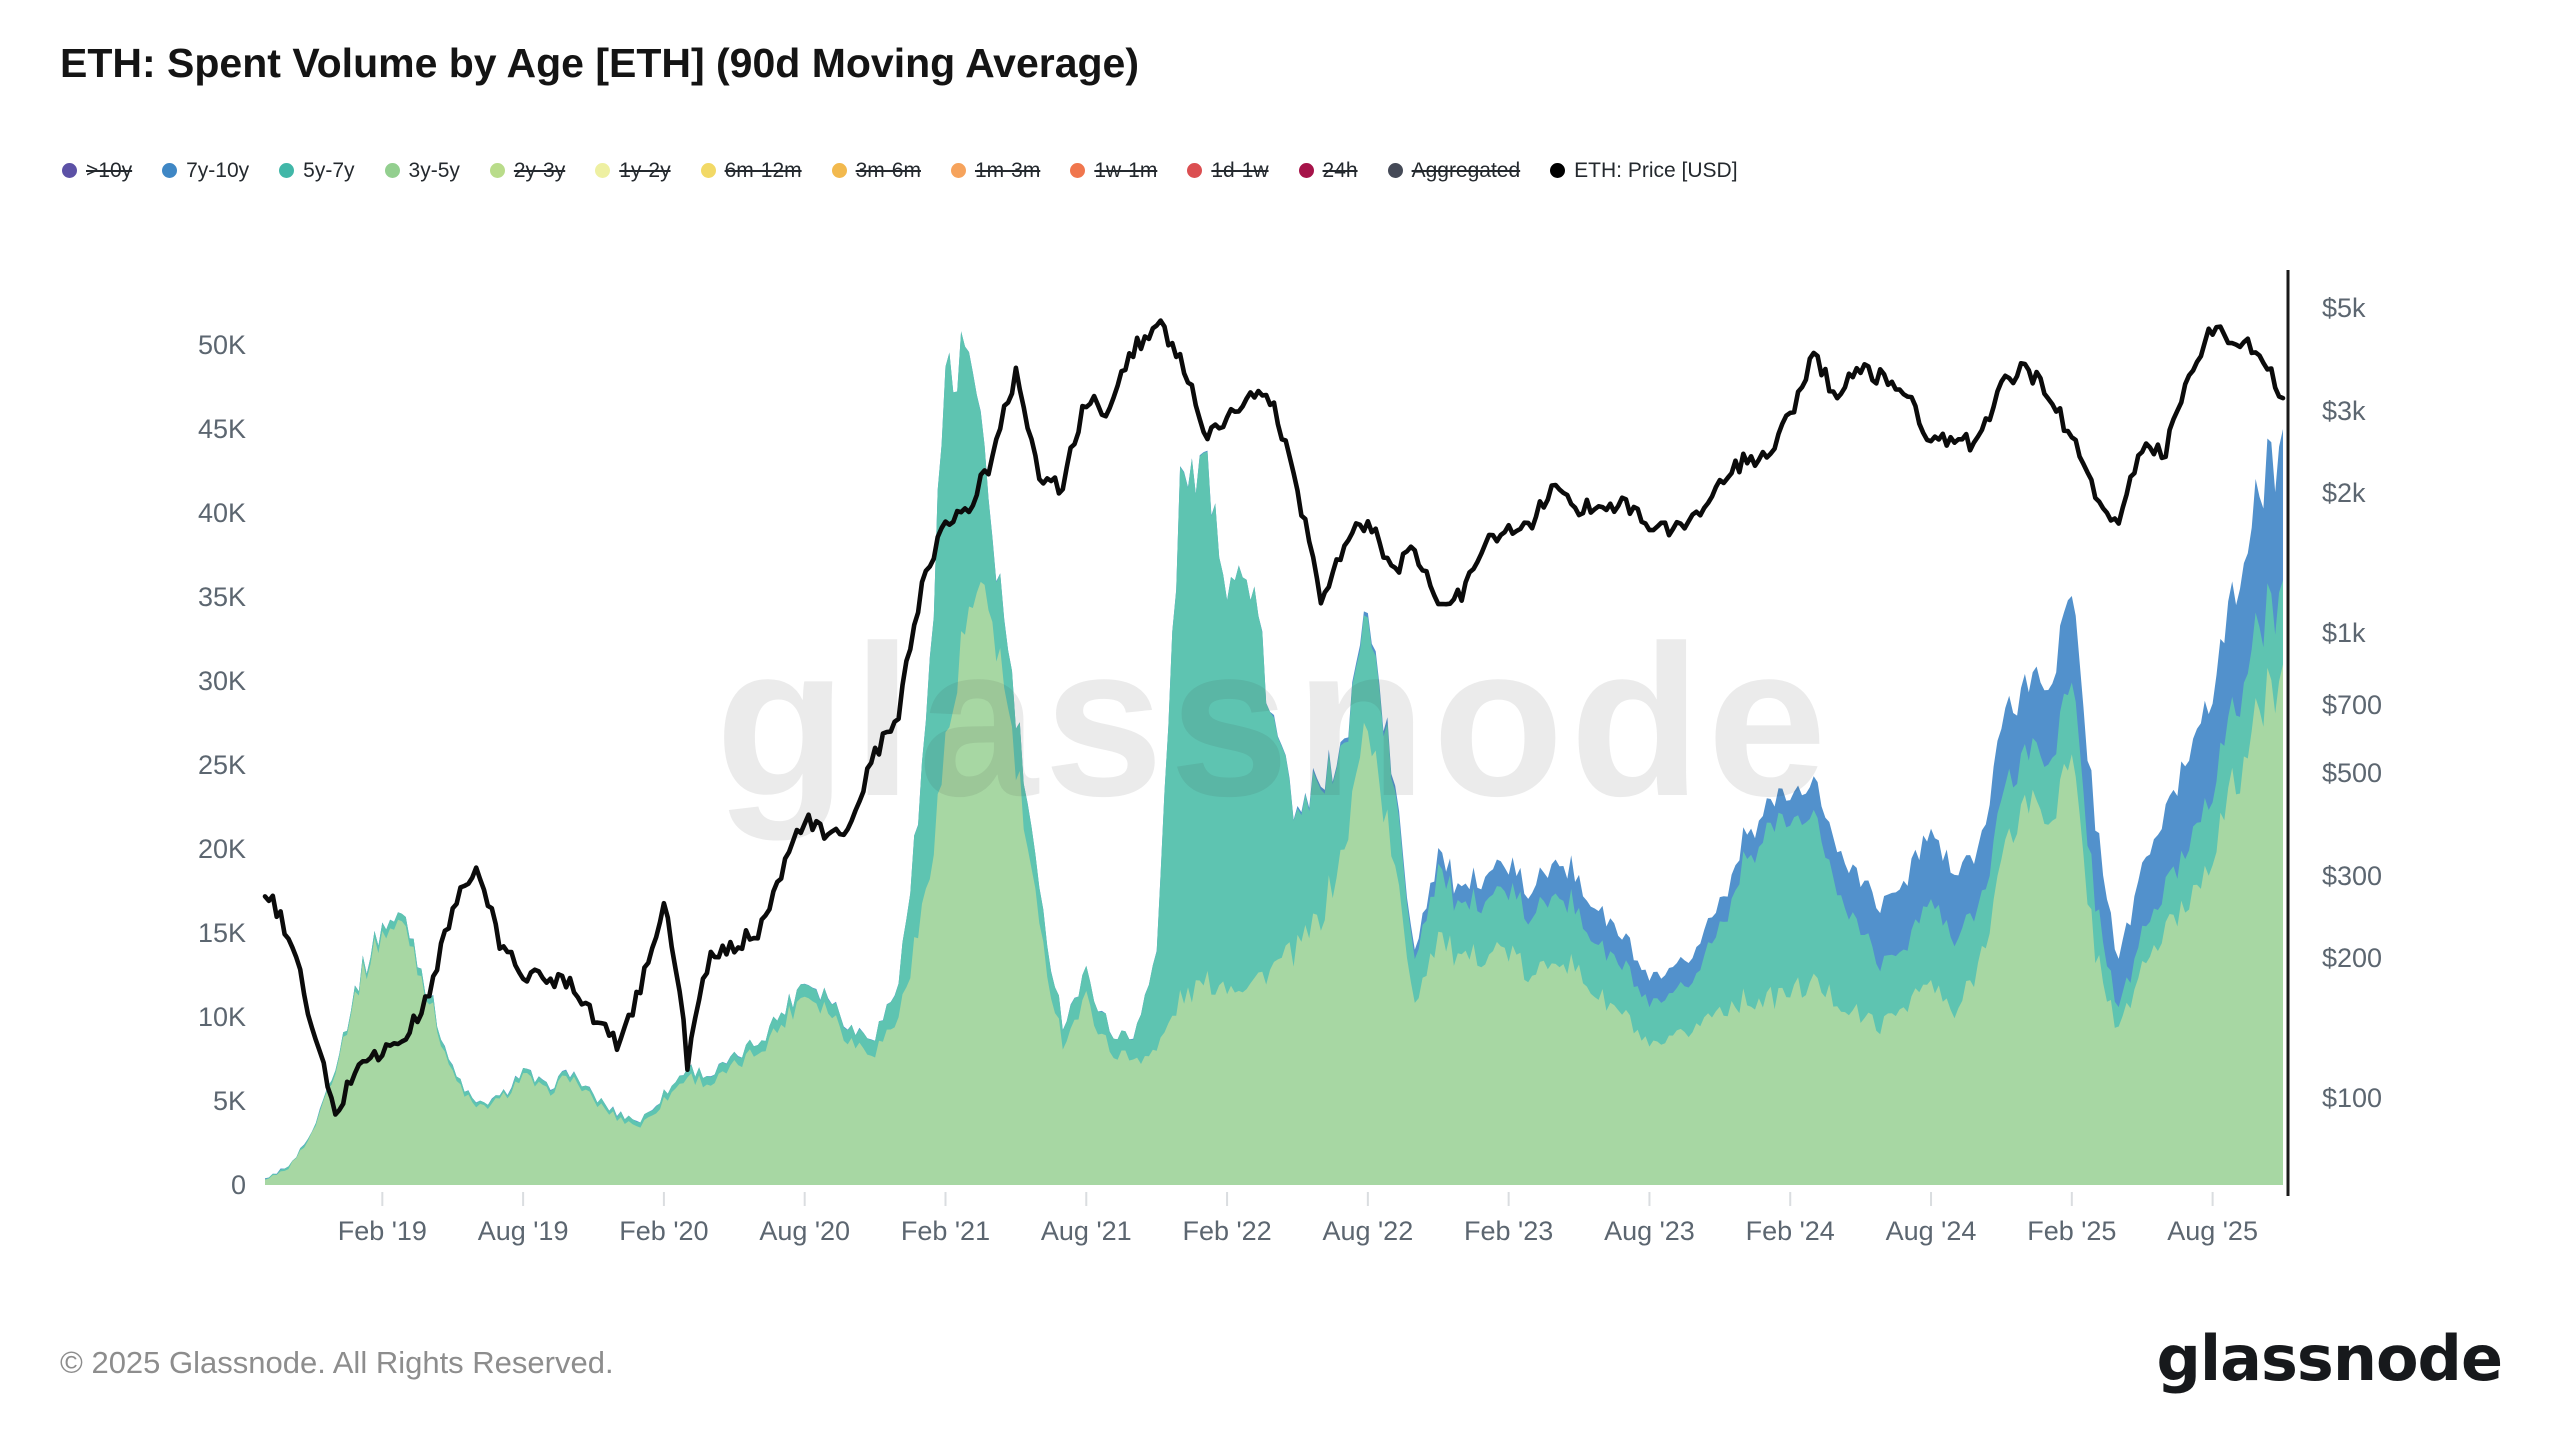  Describe the element at coordinates (763, 170) in the screenshot. I see `legend-item-label: 6m-12m` at that location.